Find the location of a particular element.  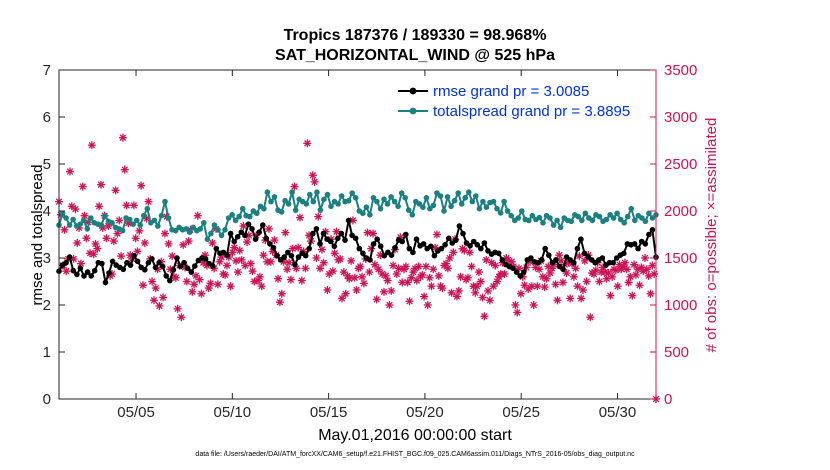

y-tick-label-left: 3 is located at coordinates (47, 258).